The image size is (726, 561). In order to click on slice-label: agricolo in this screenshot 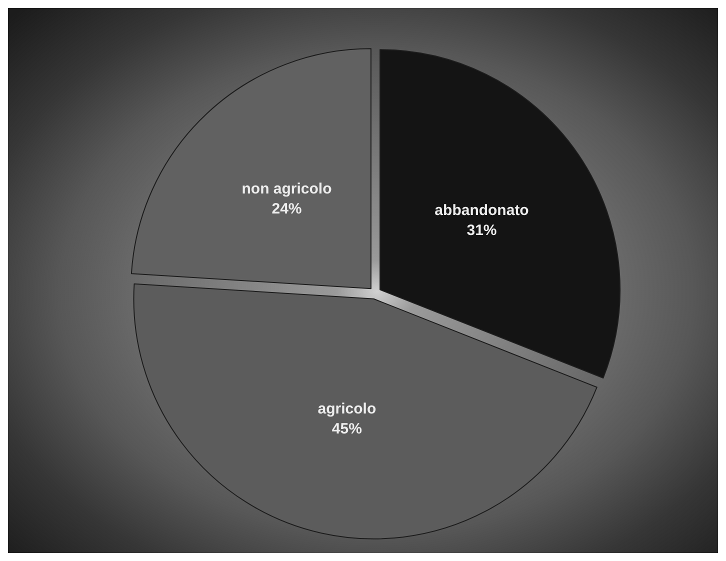, I will do `click(347, 409)`.